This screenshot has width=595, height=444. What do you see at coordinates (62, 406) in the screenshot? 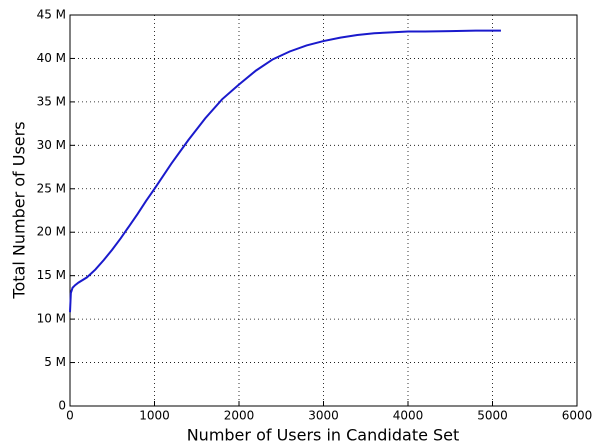
I see `y-tick-label: 0` at bounding box center [62, 406].